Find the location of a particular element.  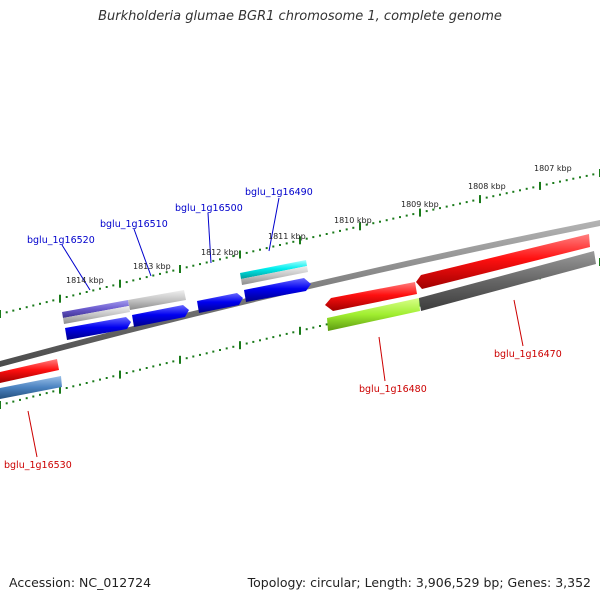

gene-bar-cyan is located at coordinates (273, 269).